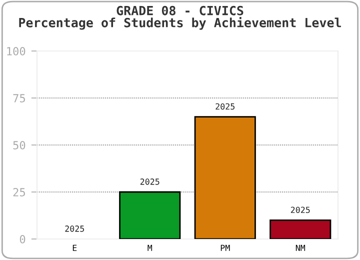 The width and height of the screenshot is (360, 260). I want to click on x-tick-label: M, so click(150, 247).